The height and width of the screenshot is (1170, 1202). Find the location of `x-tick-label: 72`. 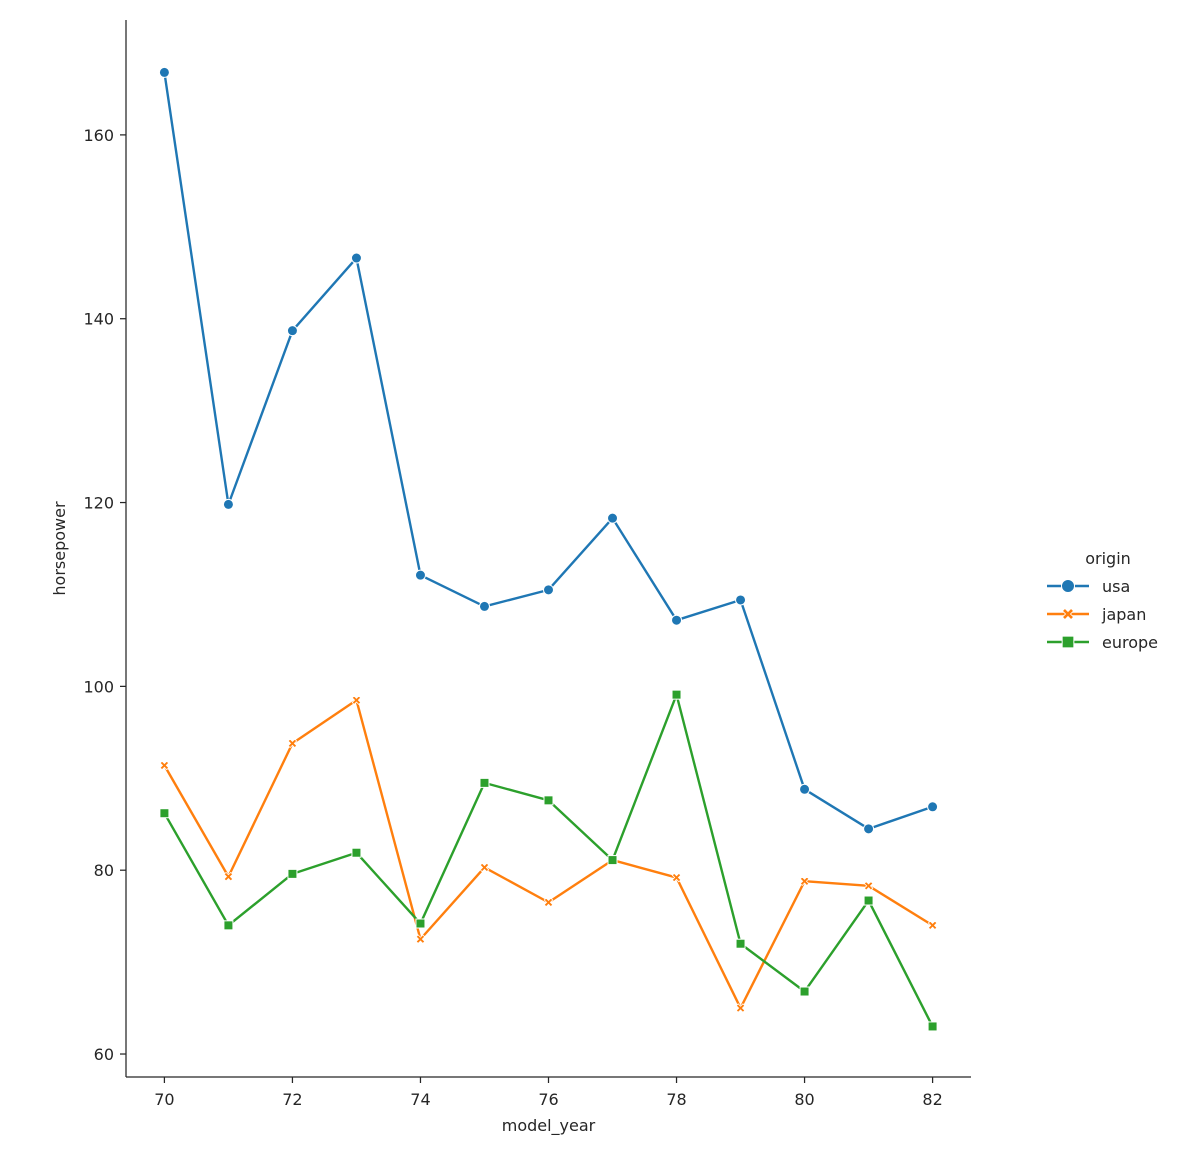

x-tick-label: 72 is located at coordinates (292, 1099).